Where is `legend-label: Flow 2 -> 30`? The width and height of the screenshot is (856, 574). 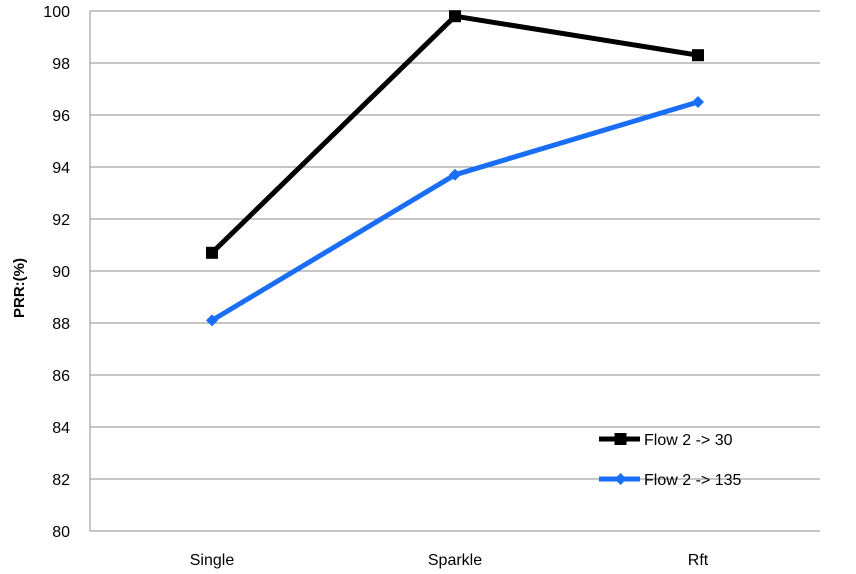
legend-label: Flow 2 -> 30 is located at coordinates (688, 440).